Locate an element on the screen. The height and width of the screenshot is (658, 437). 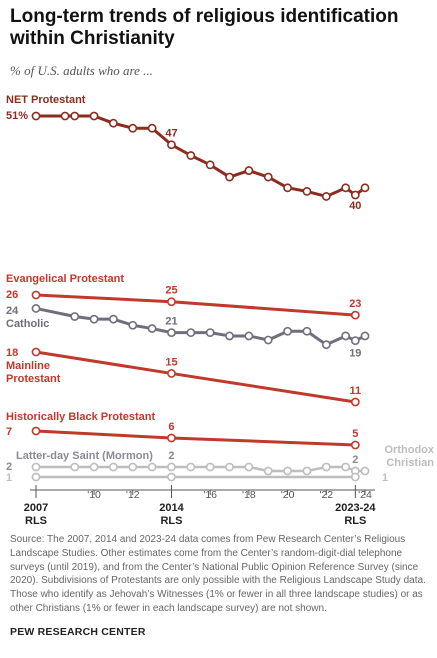
historically-black-protestant-value-label: 5 is located at coordinates (355, 434).